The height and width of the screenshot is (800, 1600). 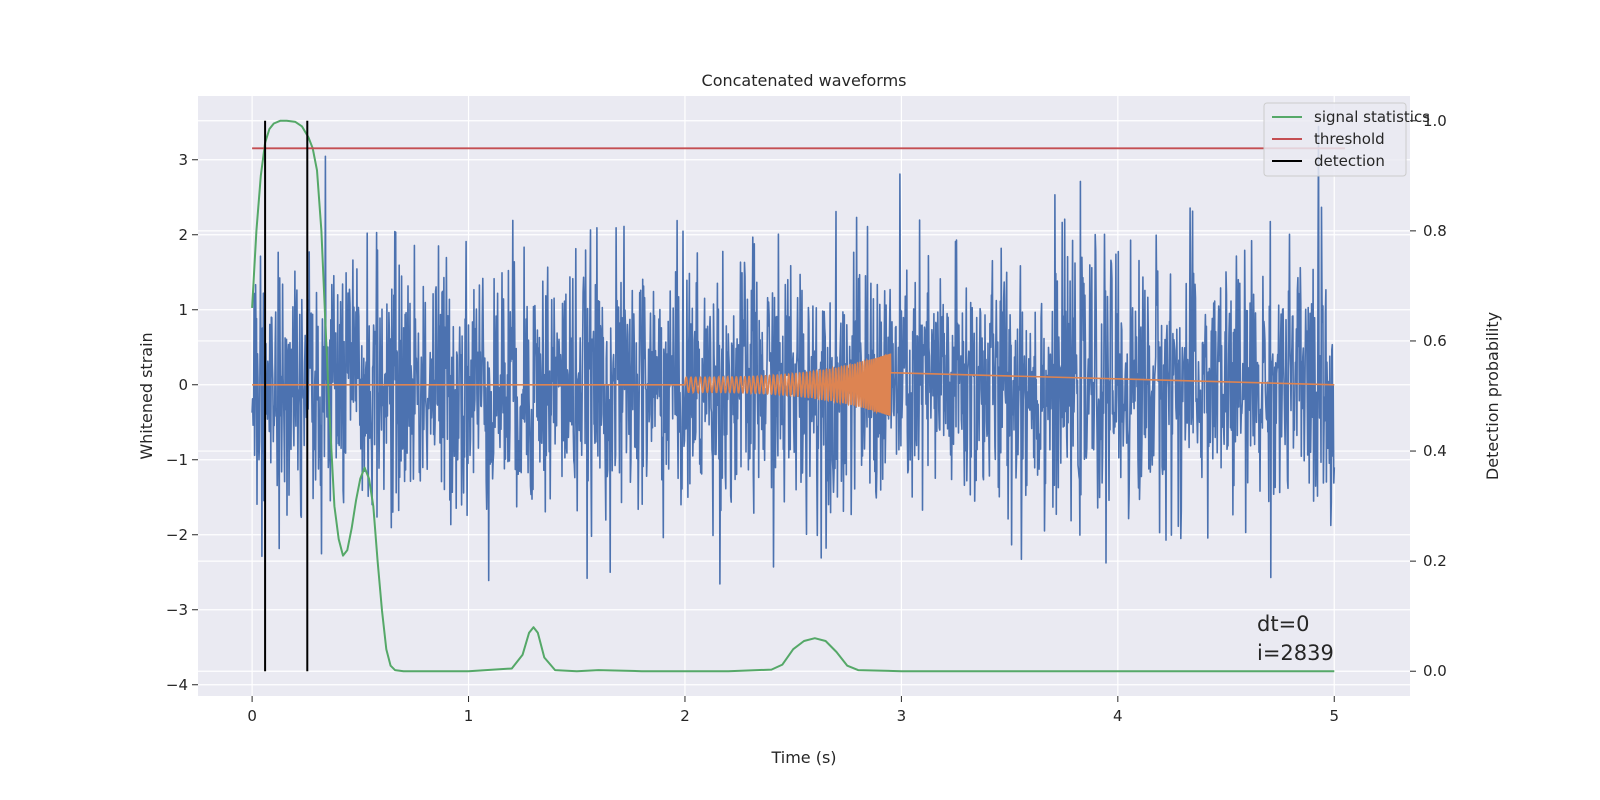 What do you see at coordinates (685, 716) in the screenshot?
I see `x-tick-label: 2` at bounding box center [685, 716].